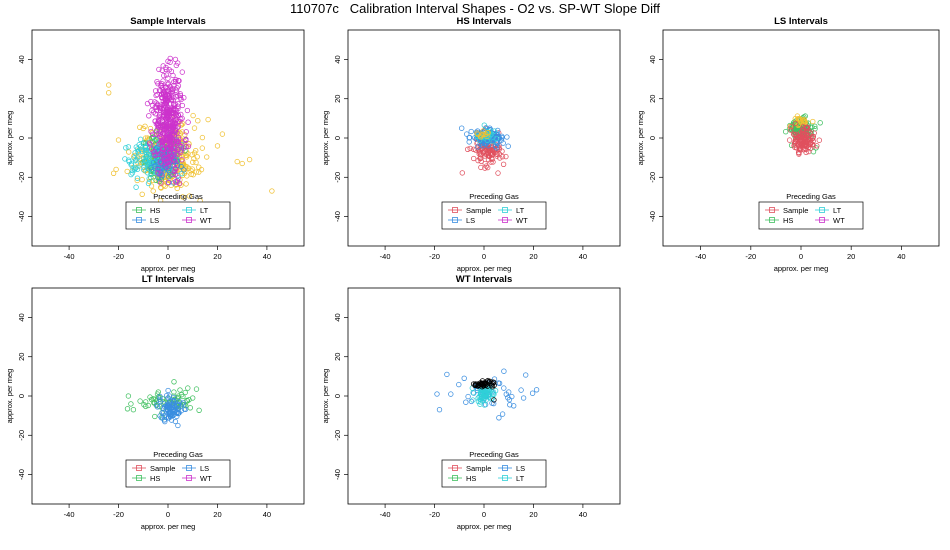 The height and width of the screenshot is (550, 950). Describe the element at coordinates (168, 256) in the screenshot. I see `x-tick-label: 0` at that location.